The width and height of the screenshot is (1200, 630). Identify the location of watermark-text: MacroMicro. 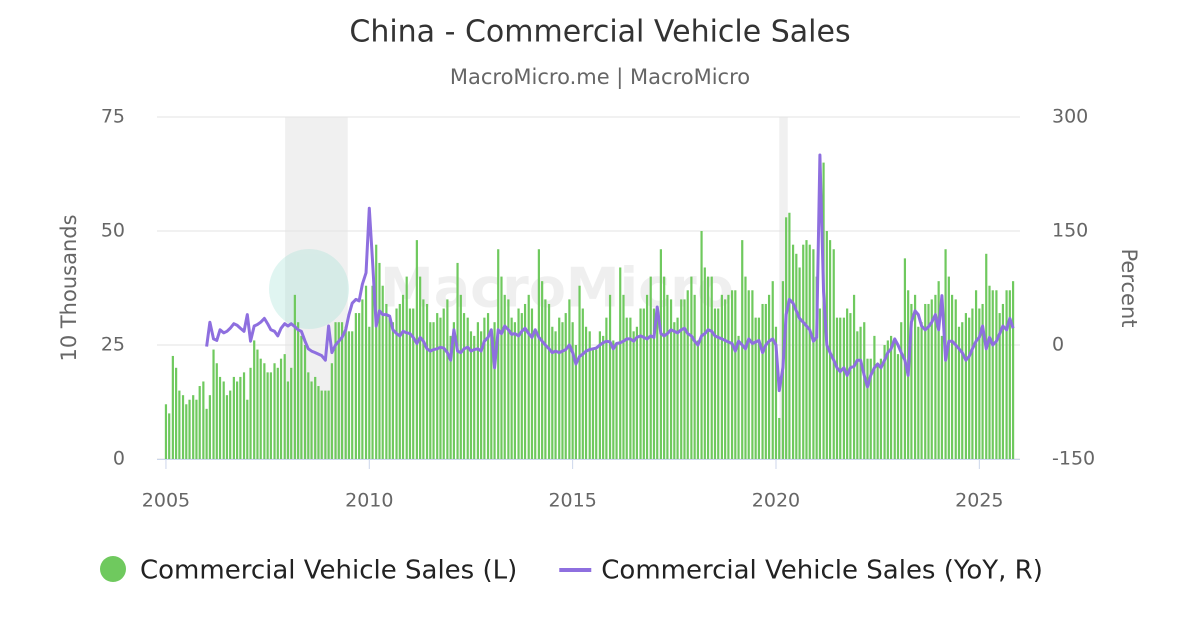
(557, 288).